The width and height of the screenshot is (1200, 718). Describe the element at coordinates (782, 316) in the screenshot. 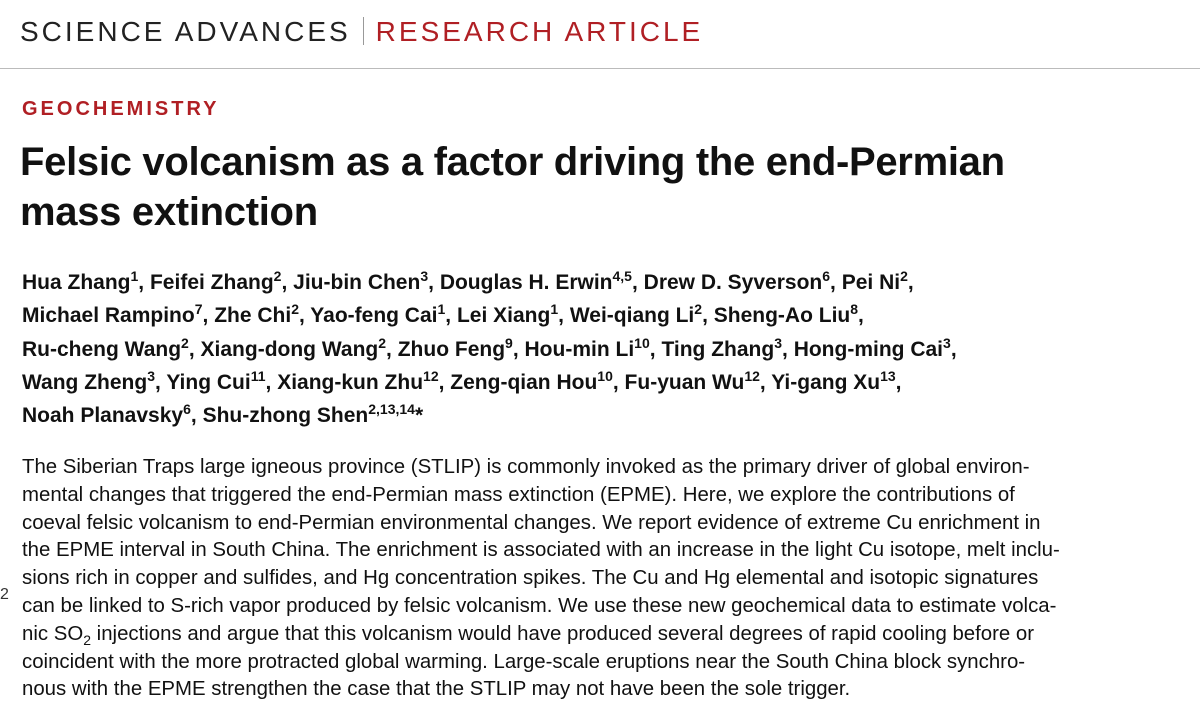

I see `author-name: Sheng-Ao Liu` at that location.